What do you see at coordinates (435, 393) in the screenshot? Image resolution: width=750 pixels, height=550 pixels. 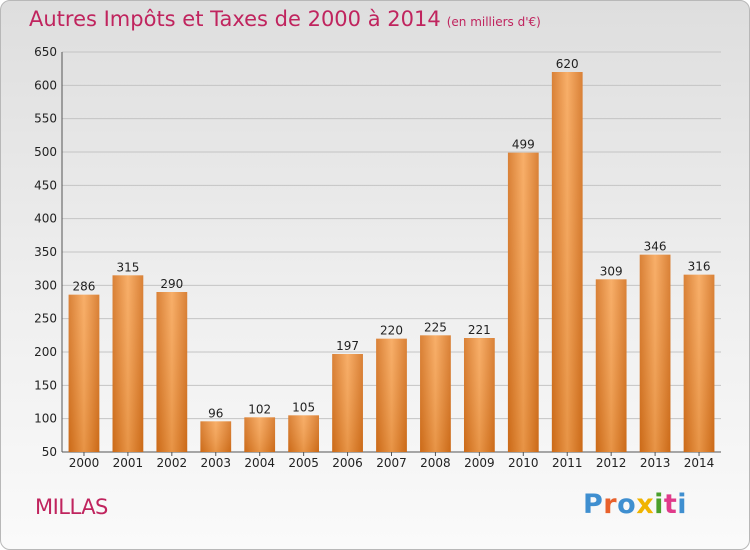 I see `bar-shade-2008` at bounding box center [435, 393].